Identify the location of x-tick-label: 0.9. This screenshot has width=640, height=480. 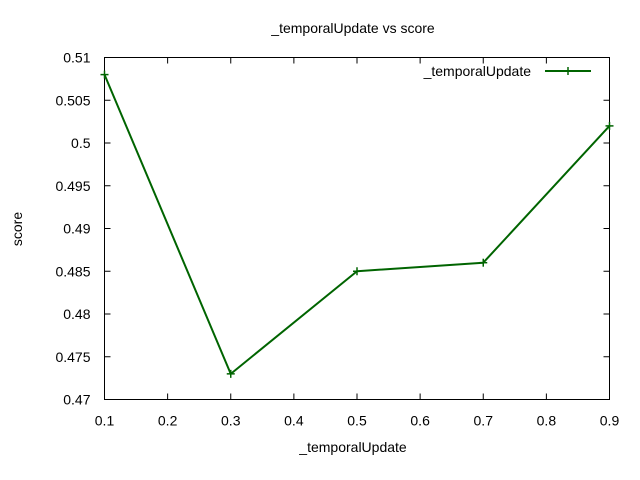
(610, 421).